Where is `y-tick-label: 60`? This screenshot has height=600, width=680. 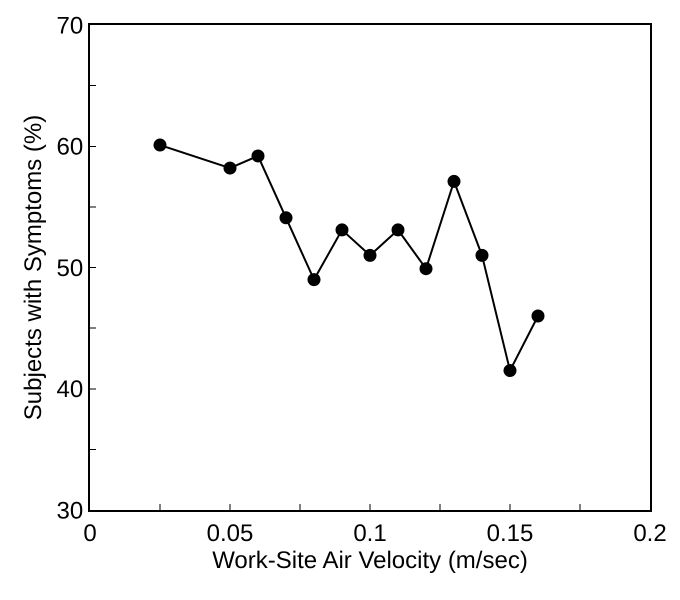 y-tick-label: 60 is located at coordinates (70, 147).